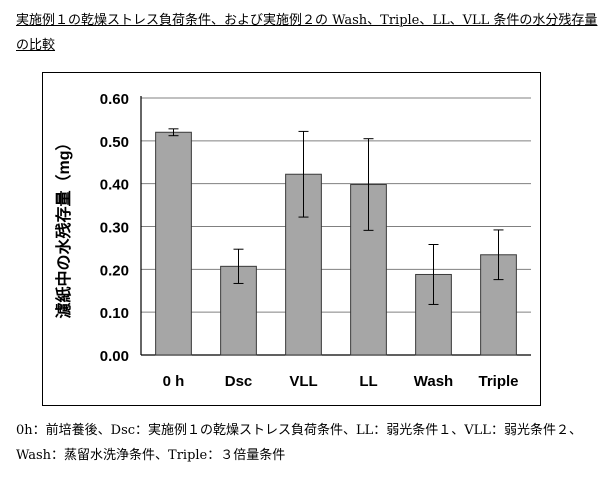  I want to click on y-tick-label: 0.60, so click(114, 99).